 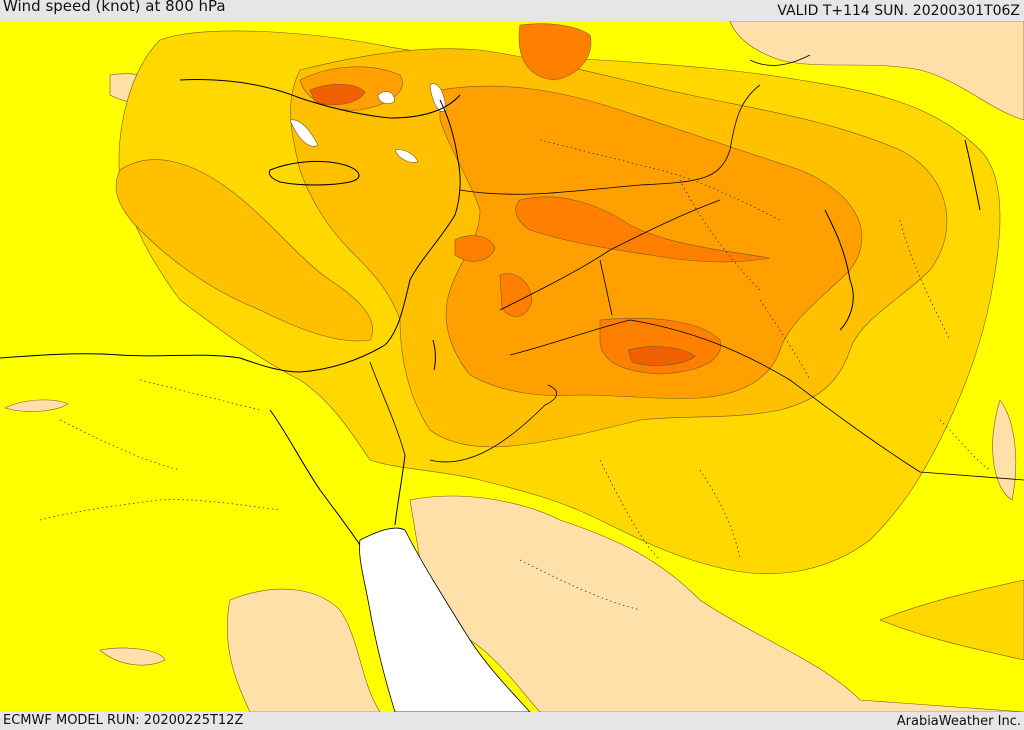 I want to click on model-run: ECMWF MODEL RUN: 20200225T12Z, so click(x=123, y=720).